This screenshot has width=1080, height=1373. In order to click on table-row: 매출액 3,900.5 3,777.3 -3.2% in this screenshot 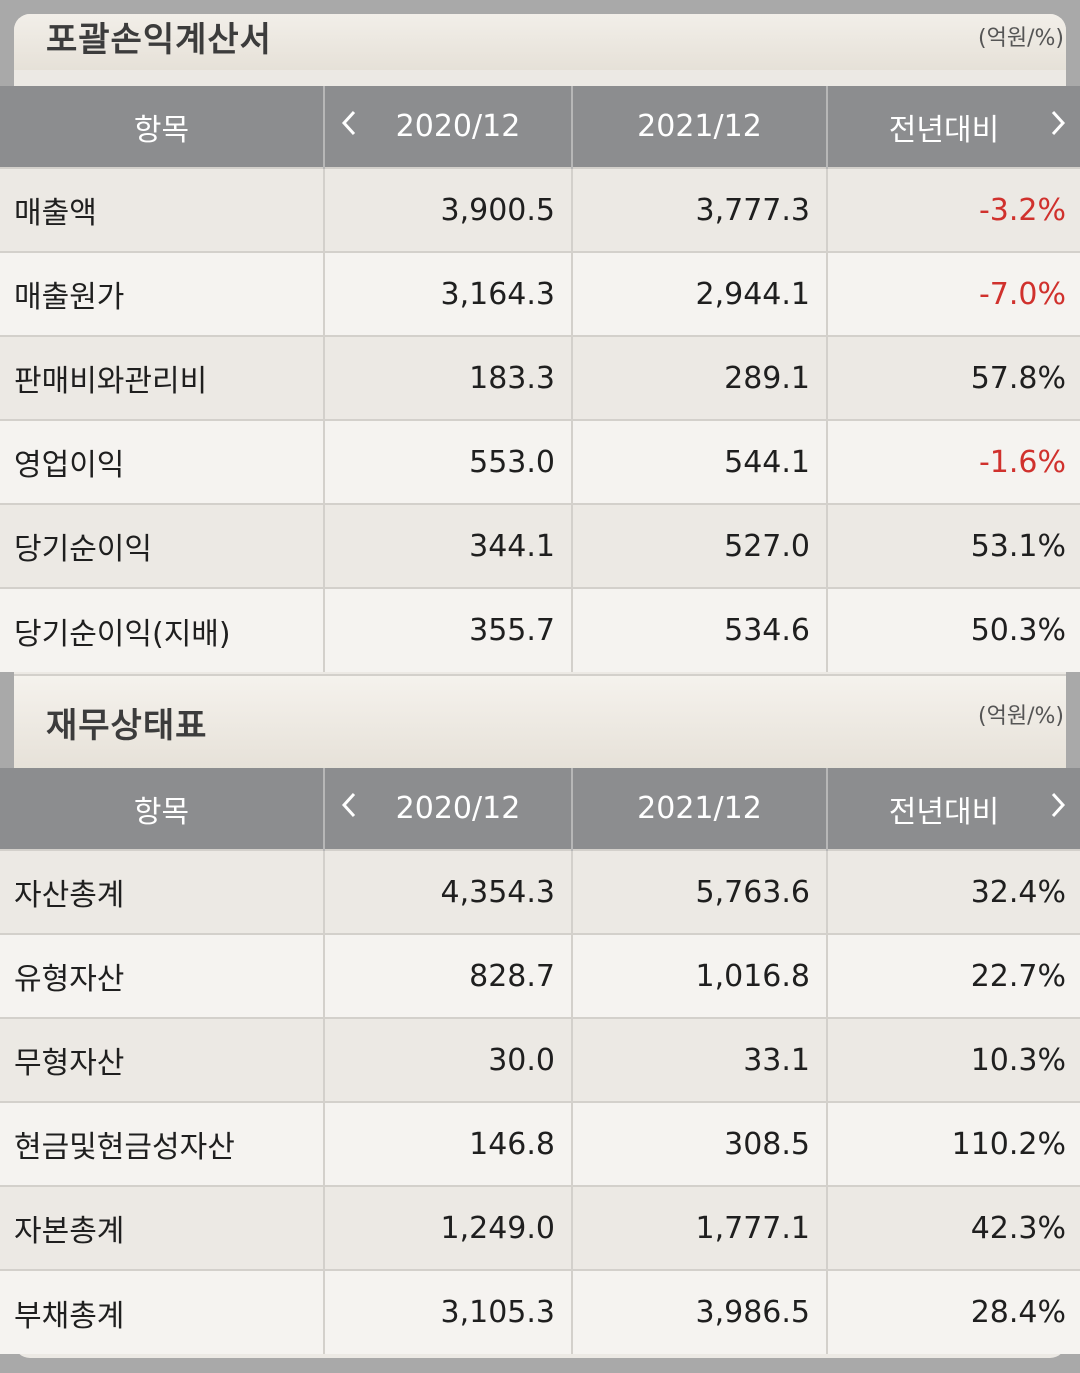, I will do `click(540, 209)`.